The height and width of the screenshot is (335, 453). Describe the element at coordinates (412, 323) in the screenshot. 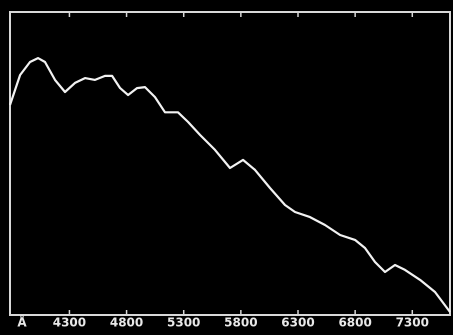

I see `x-tick-label: 7300` at that location.